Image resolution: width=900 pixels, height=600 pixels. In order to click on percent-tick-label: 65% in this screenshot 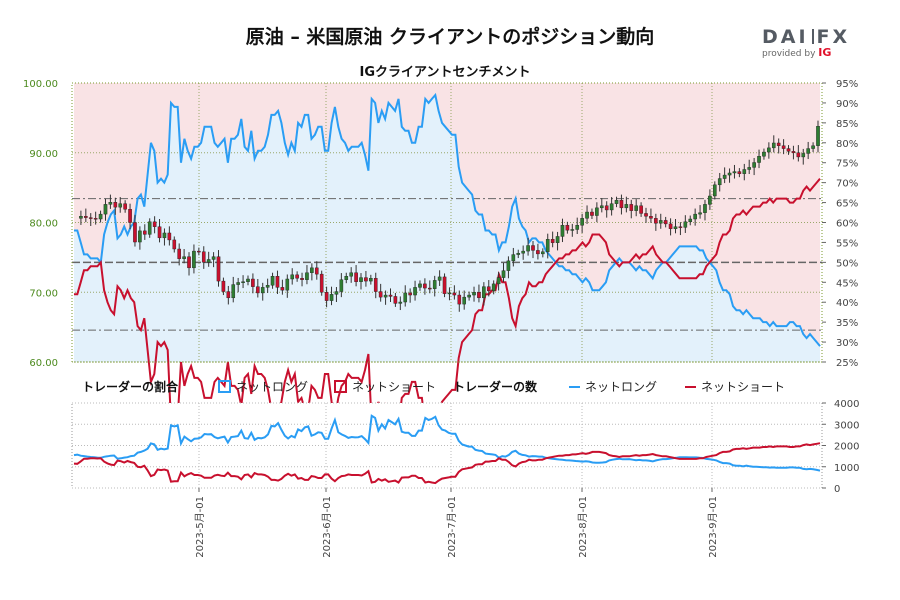, I will do `click(847, 204)`.